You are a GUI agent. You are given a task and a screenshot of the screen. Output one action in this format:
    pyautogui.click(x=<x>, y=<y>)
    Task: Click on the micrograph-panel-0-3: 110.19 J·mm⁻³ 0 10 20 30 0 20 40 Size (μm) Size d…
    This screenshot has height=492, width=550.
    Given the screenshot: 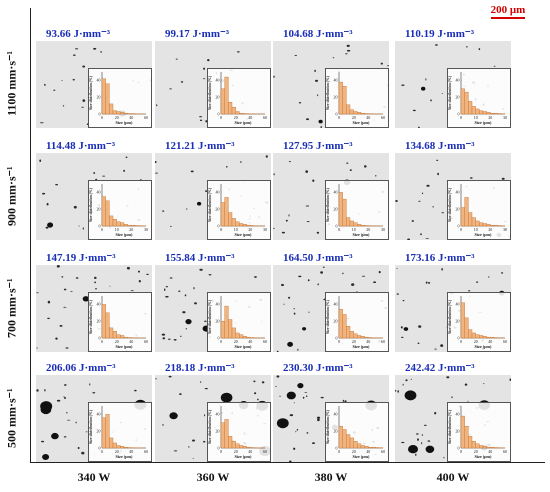 What is the action you would take?
    pyautogui.click(x=453, y=78)
    